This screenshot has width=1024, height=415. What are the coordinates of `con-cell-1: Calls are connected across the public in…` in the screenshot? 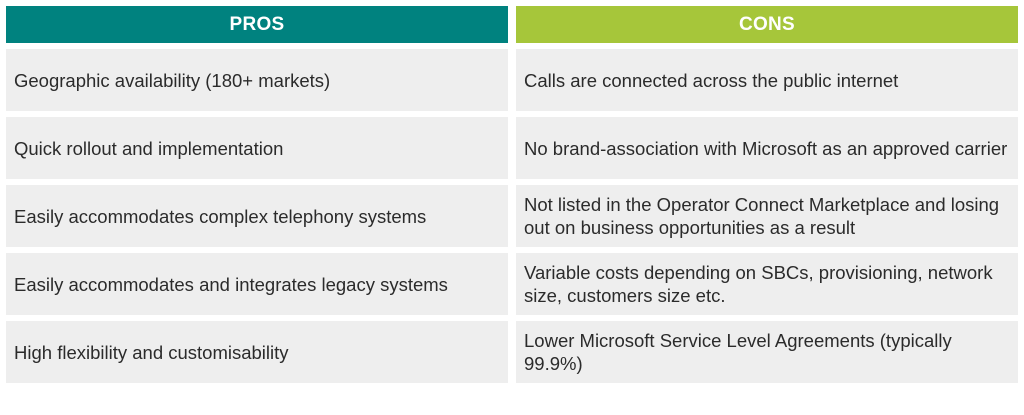 It's located at (767, 80).